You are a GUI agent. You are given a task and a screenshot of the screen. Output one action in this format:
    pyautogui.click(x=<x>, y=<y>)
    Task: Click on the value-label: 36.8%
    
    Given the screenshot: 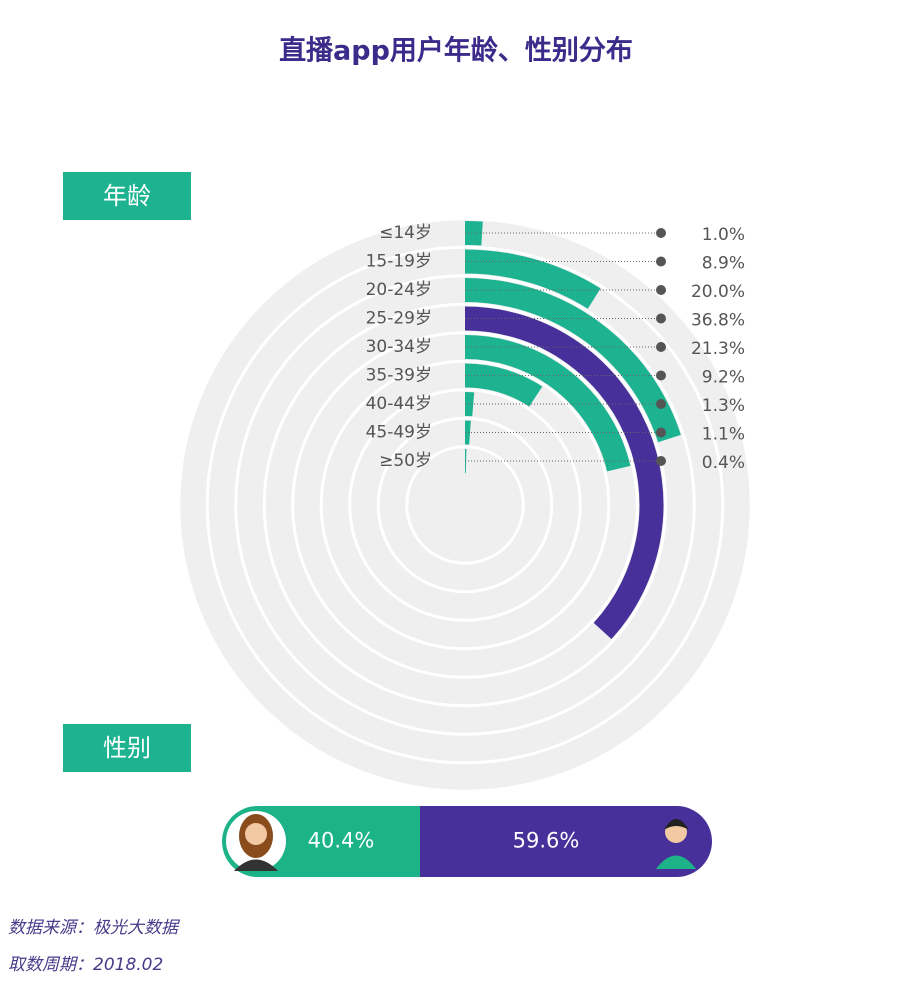 What is the action you would take?
    pyautogui.click(x=718, y=321)
    